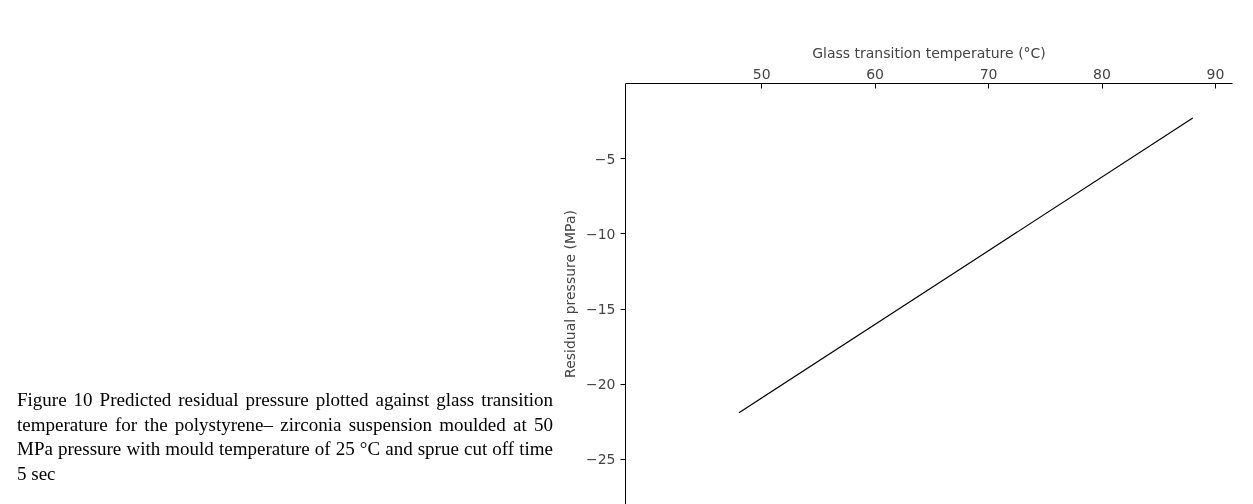 This screenshot has width=1253, height=504. What do you see at coordinates (600, 384) in the screenshot?
I see `y-tick-label: −20` at bounding box center [600, 384].